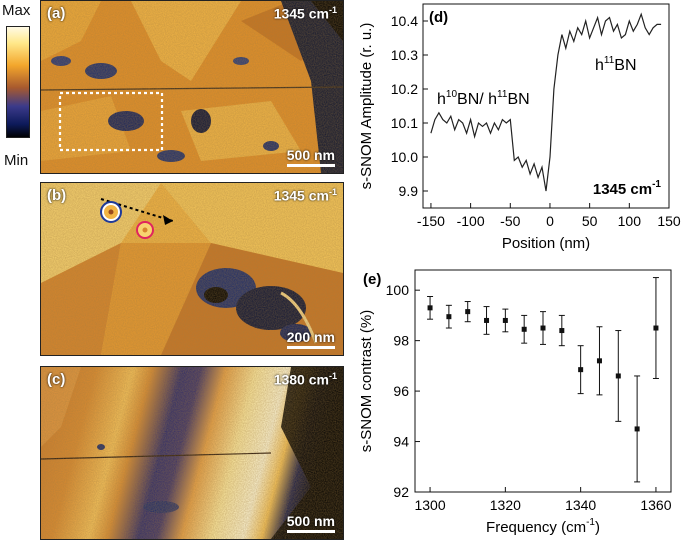 Image resolution: width=685 pixels, height=544 pixels. I want to click on chart-e-panel-tag: (e), so click(372, 279).